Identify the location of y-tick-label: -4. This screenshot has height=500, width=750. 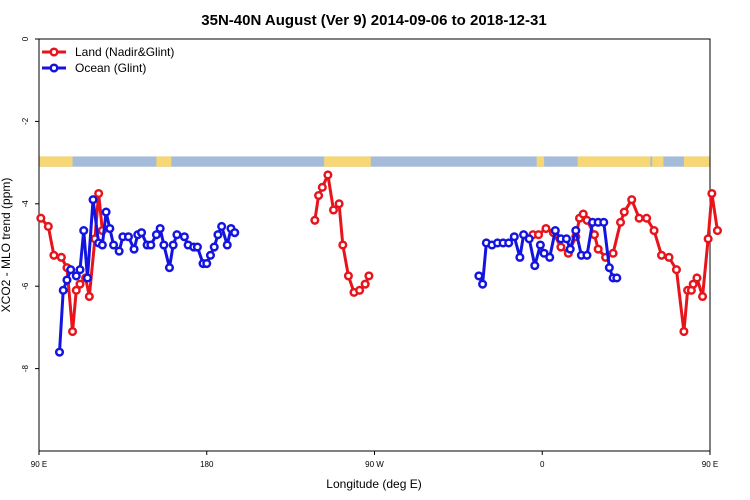
(25, 204).